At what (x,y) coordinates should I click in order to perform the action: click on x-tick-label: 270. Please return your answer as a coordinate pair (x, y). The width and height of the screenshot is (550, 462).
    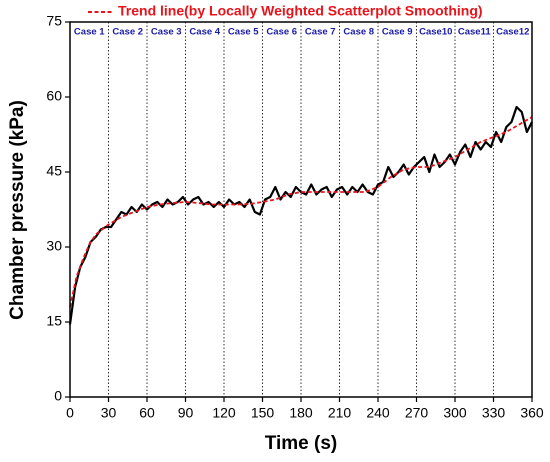
    Looking at the image, I should click on (417, 413).